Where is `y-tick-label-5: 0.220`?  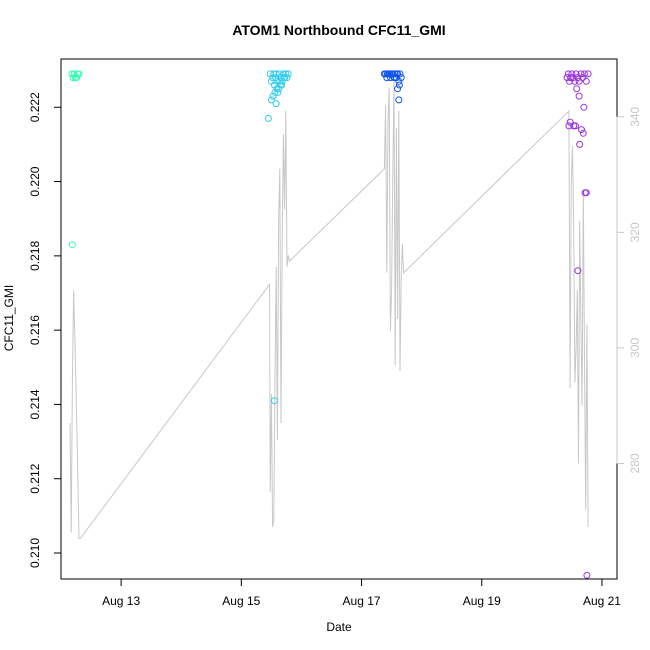
y-tick-label-5: 0.220 is located at coordinates (35, 181).